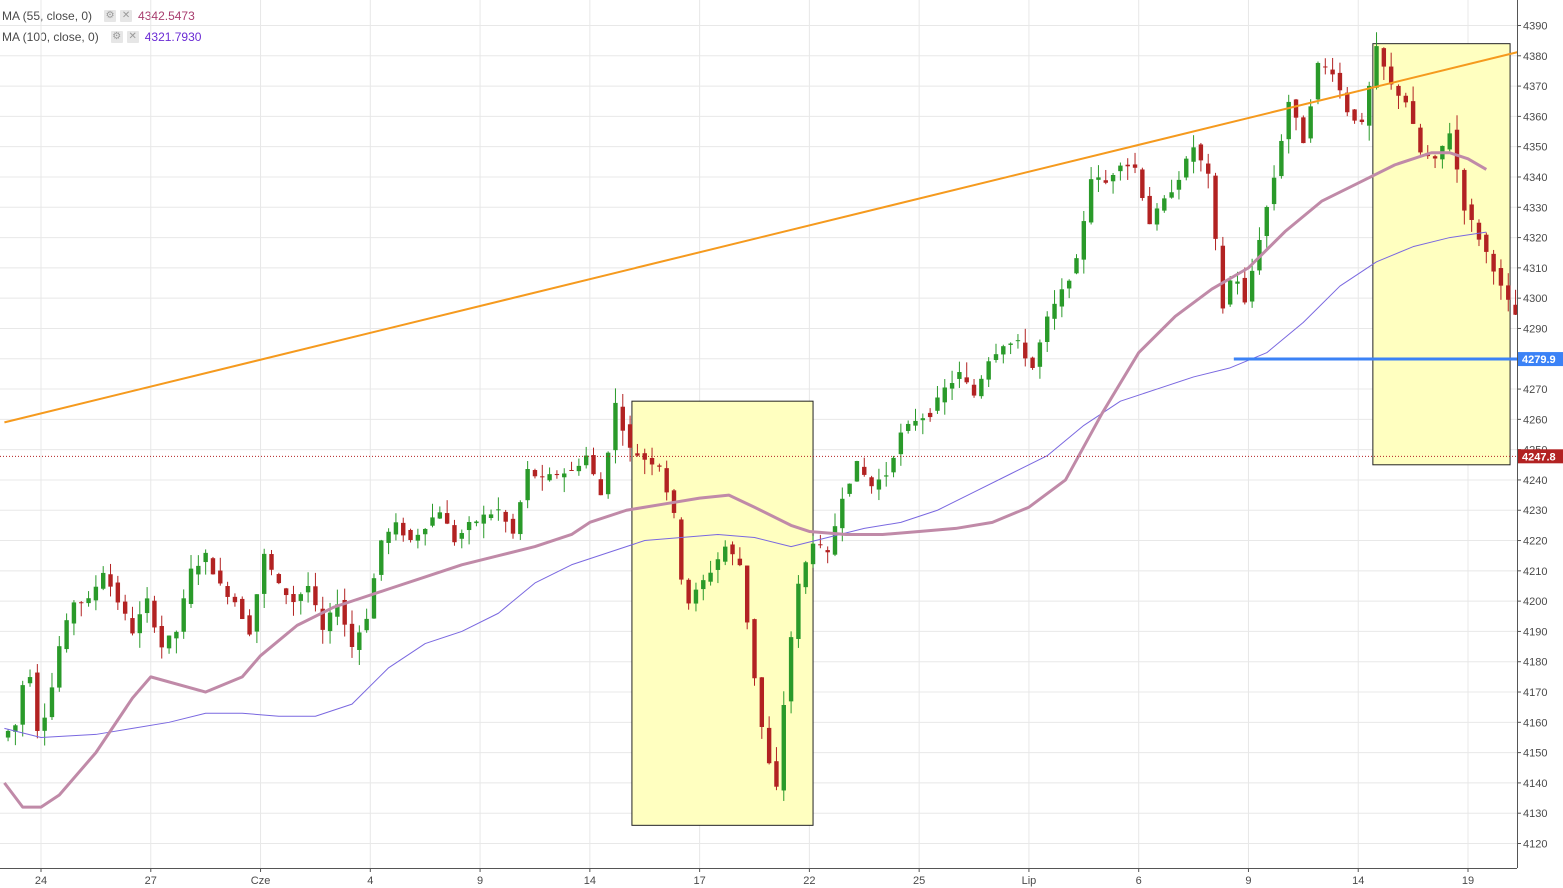 The height and width of the screenshot is (888, 1563). Describe the element at coordinates (1535, 299) in the screenshot. I see `y-tick-label: 4300` at that location.